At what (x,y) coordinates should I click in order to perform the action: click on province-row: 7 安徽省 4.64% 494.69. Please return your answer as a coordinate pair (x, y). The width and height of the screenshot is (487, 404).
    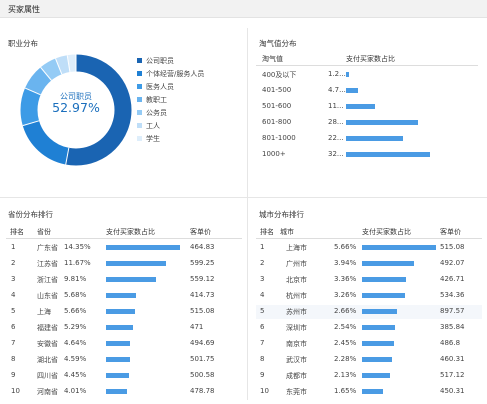
    Looking at the image, I should click on (124, 344).